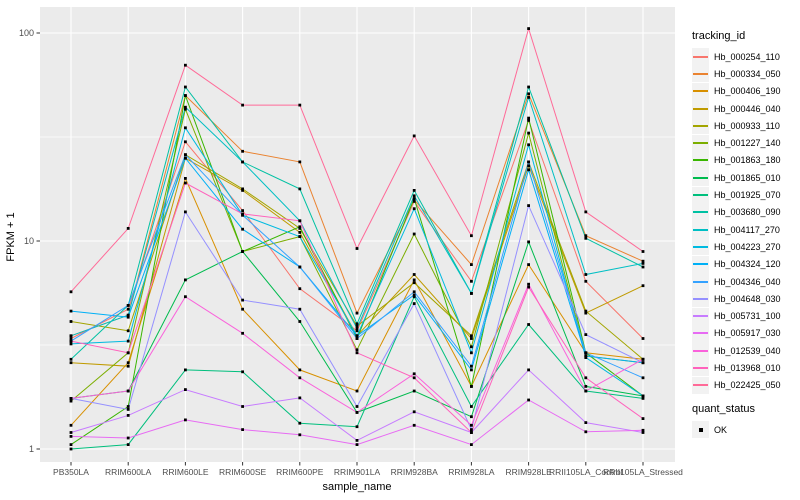  I want to click on legend-item: Hb_001865_010, so click(745, 178).